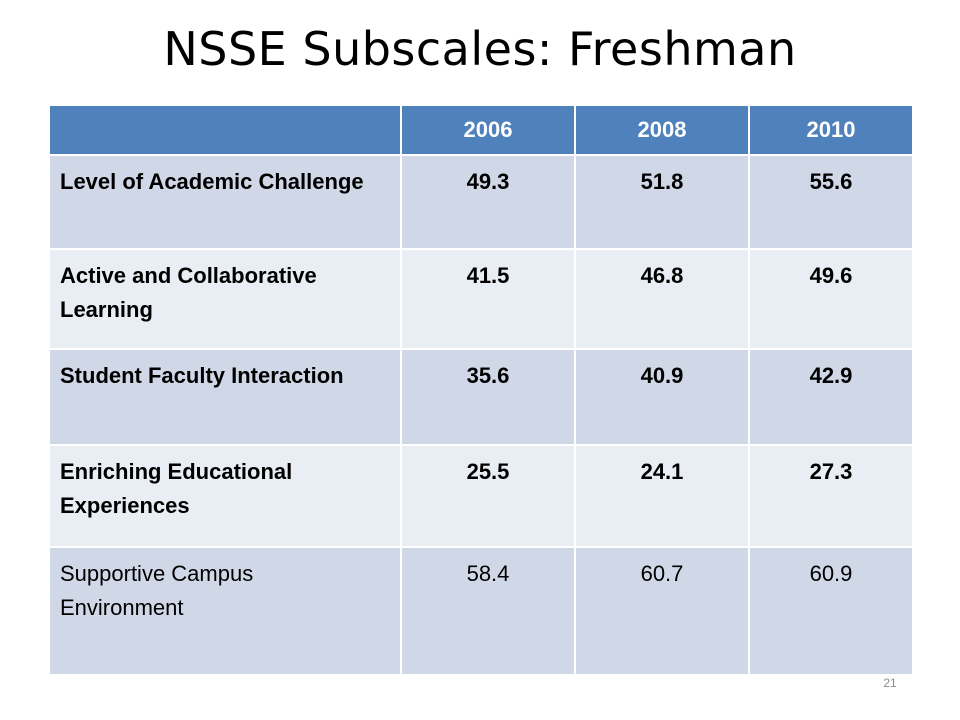 The width and height of the screenshot is (960, 720). I want to click on cell-value: 60.7, so click(662, 611).